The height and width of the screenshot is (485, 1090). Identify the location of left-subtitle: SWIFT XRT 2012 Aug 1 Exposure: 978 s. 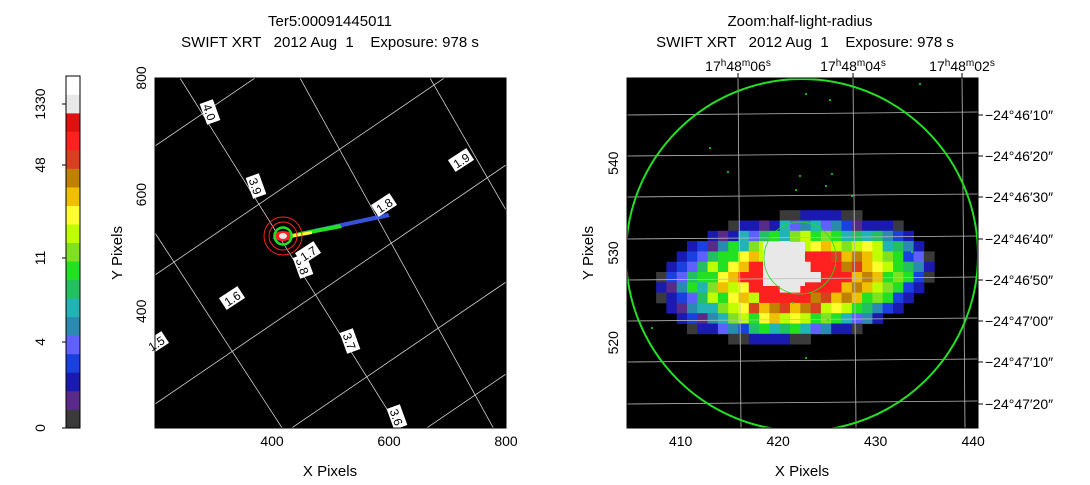
(330, 42).